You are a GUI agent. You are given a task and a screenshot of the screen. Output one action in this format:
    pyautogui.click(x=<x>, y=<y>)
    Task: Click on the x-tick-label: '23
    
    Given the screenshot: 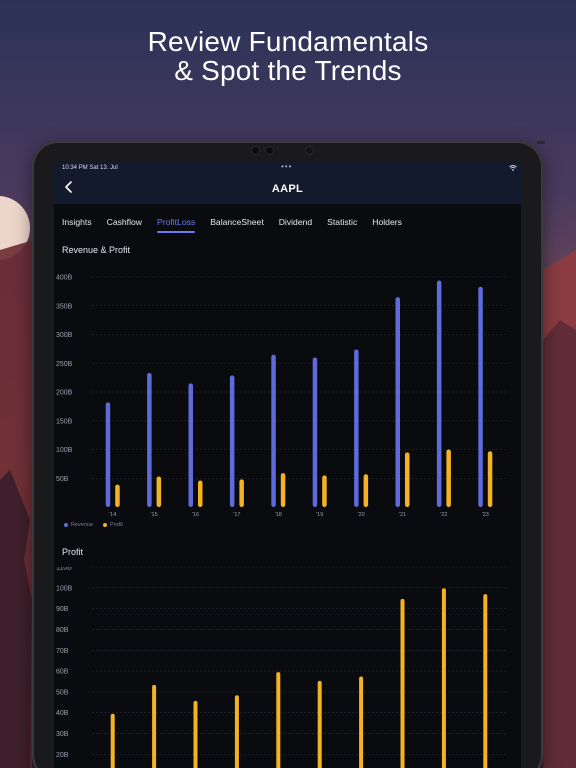 What is the action you would take?
    pyautogui.click(x=485, y=515)
    